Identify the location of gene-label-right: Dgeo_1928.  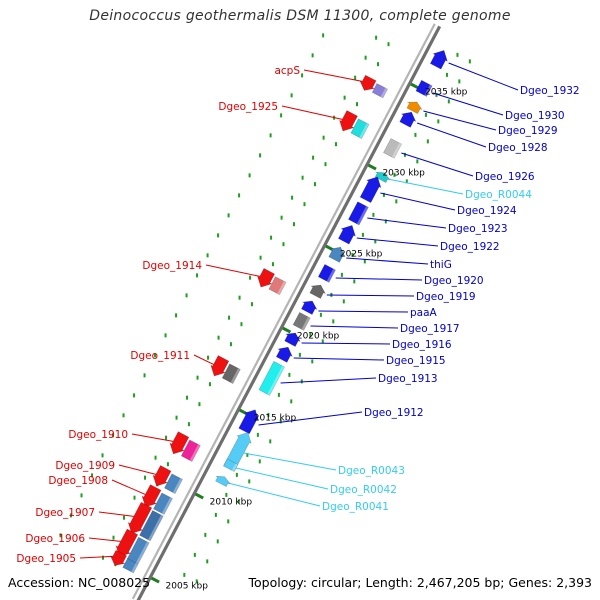
(518, 148).